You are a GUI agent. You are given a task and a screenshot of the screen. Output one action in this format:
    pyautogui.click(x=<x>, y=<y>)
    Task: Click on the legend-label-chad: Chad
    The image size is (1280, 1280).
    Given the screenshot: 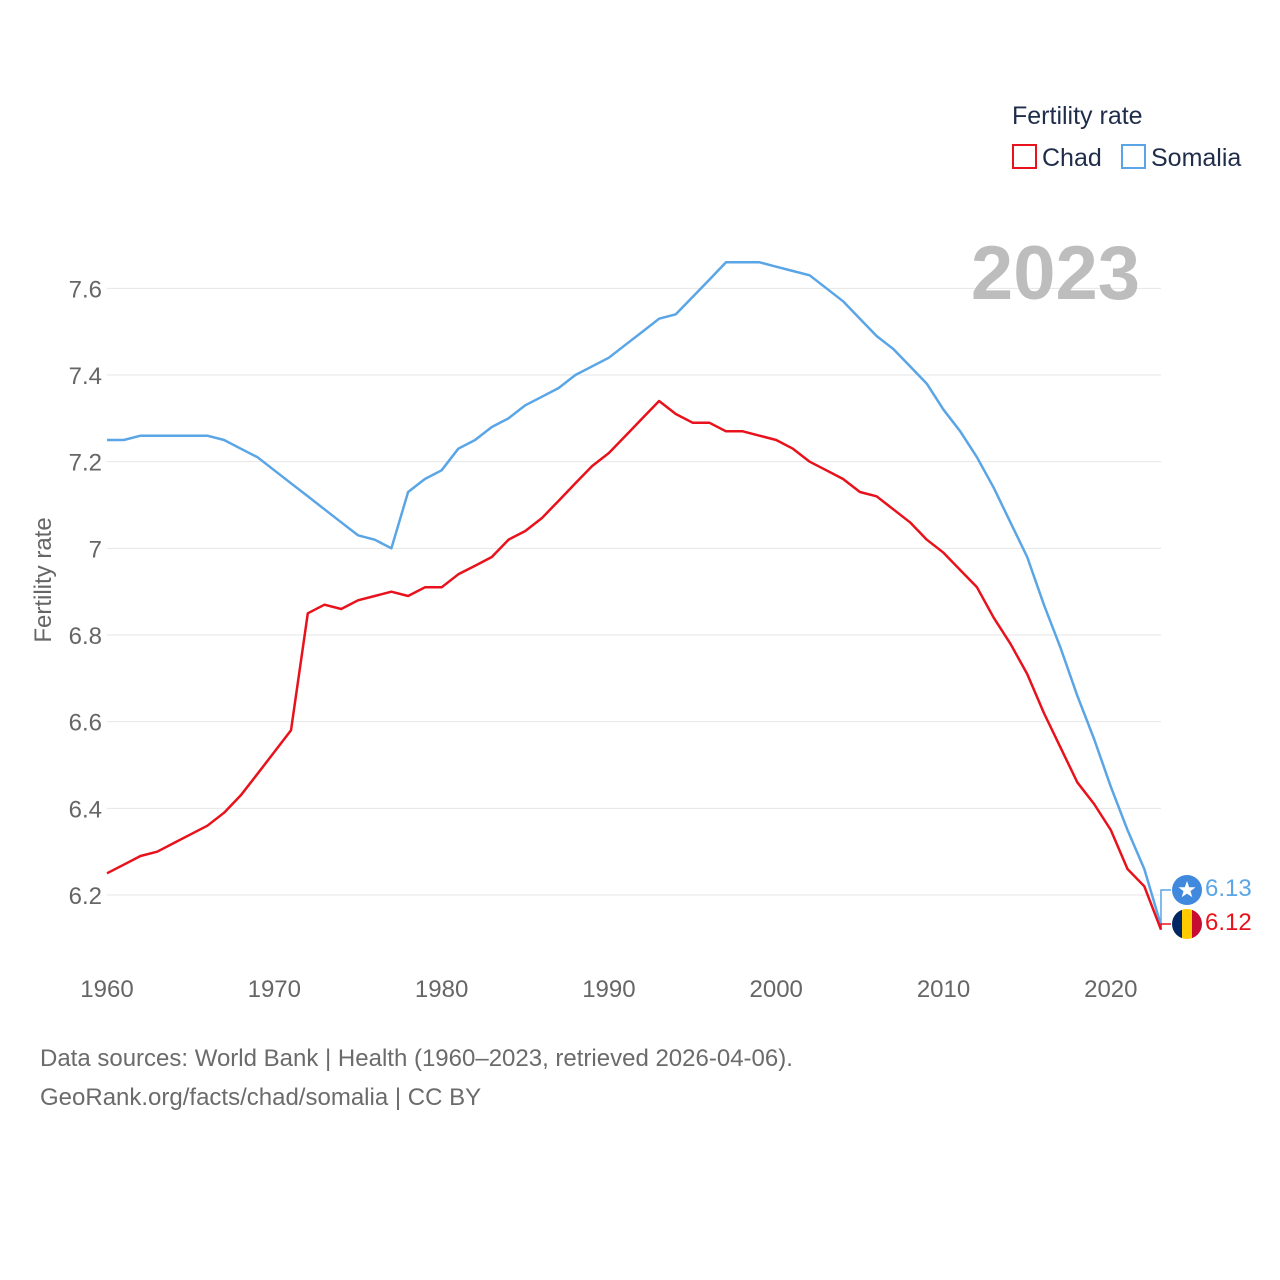 What is the action you would take?
    pyautogui.click(x=1072, y=158)
    